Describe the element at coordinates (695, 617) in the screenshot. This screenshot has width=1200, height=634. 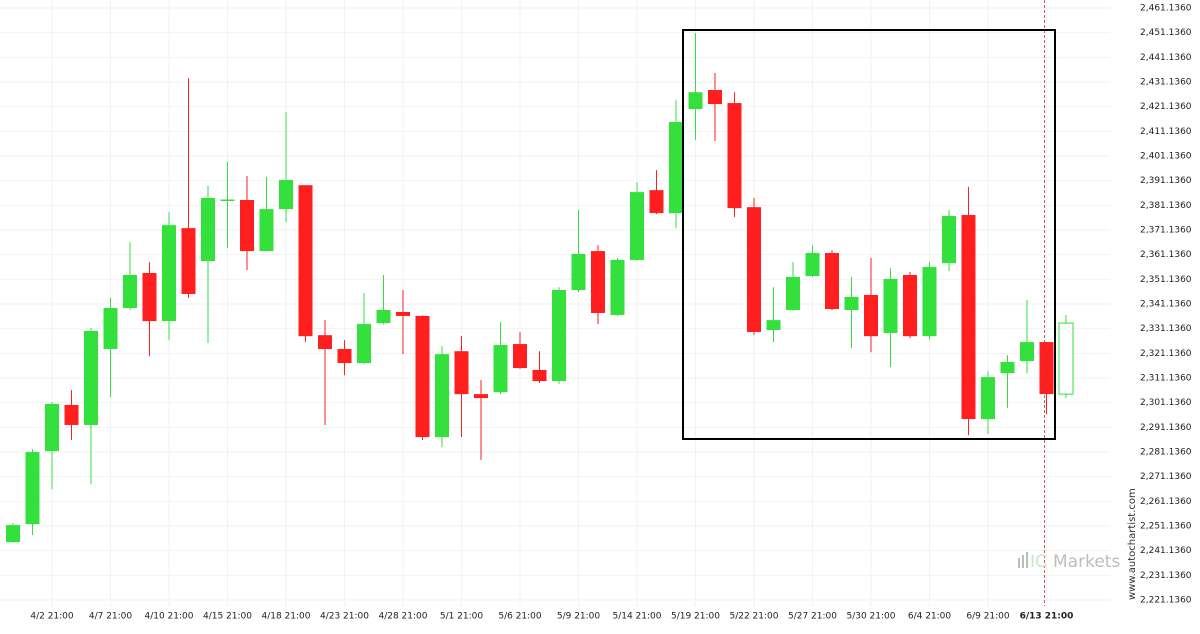
I see `x-tick-label: 5/19 21:00` at that location.